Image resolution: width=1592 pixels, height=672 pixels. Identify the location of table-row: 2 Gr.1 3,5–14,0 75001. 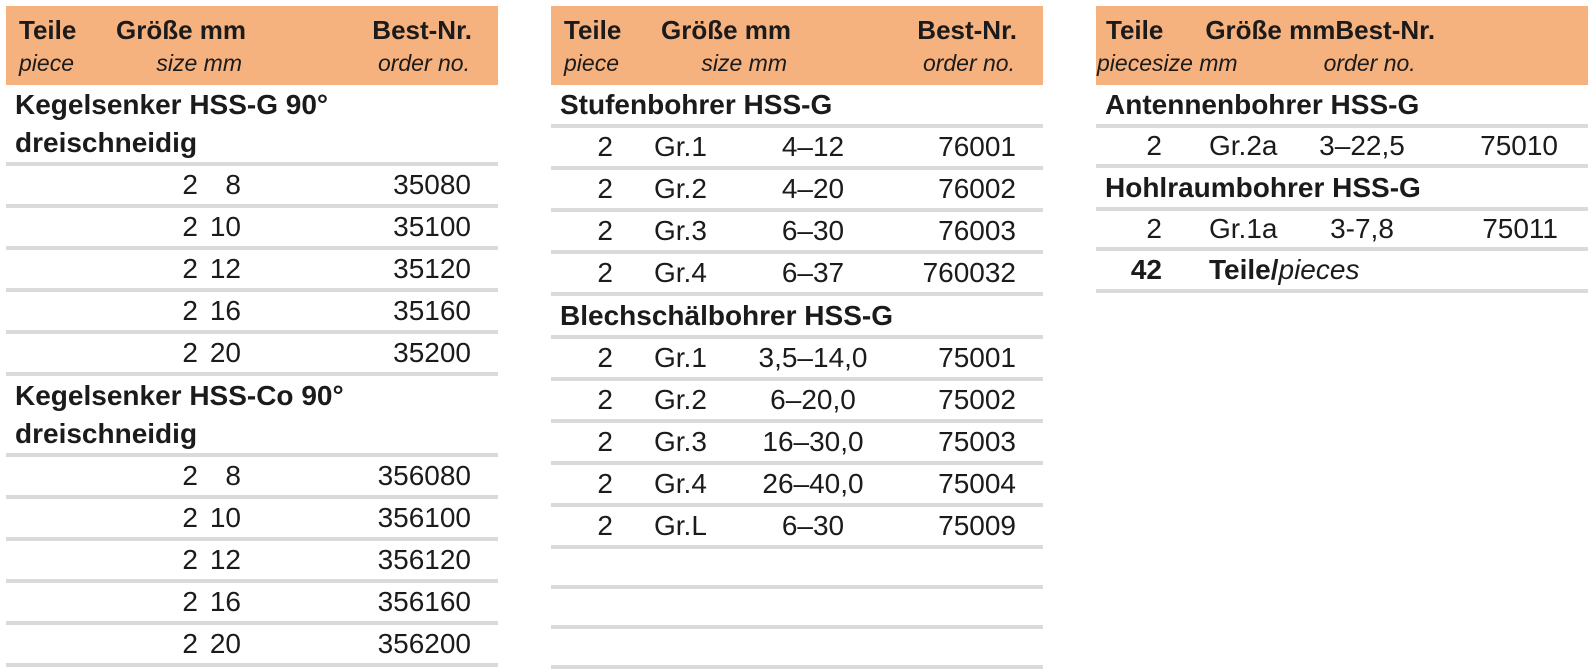
(797, 360).